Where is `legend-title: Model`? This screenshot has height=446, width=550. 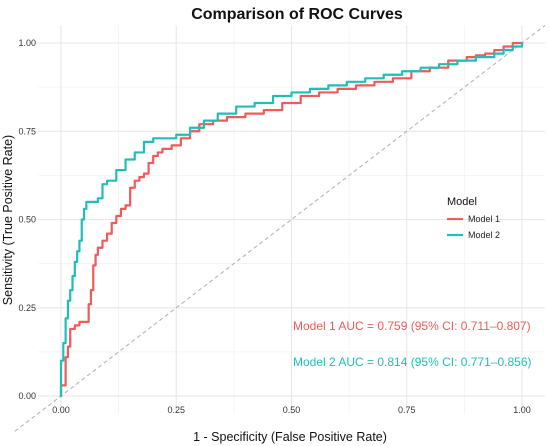
legend-title: Model is located at coordinates (462, 202).